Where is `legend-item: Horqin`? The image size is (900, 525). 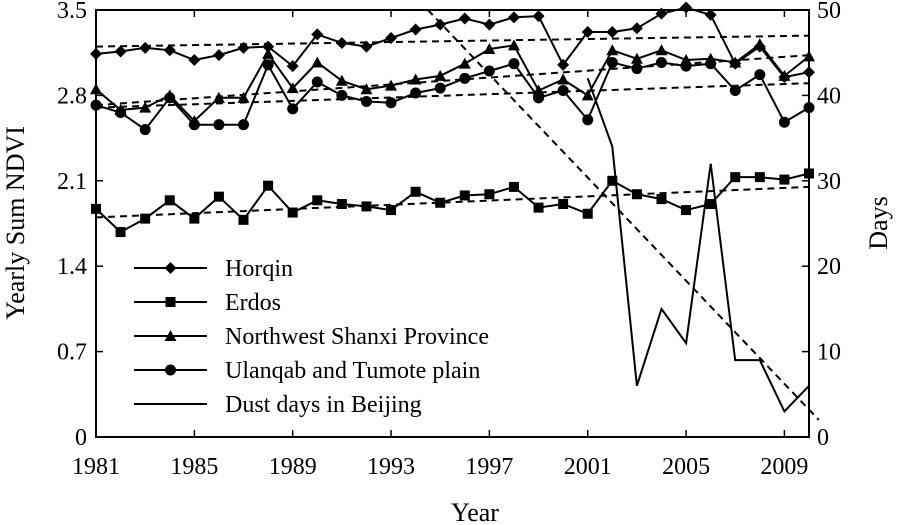
legend-item: Horqin is located at coordinates (213, 269).